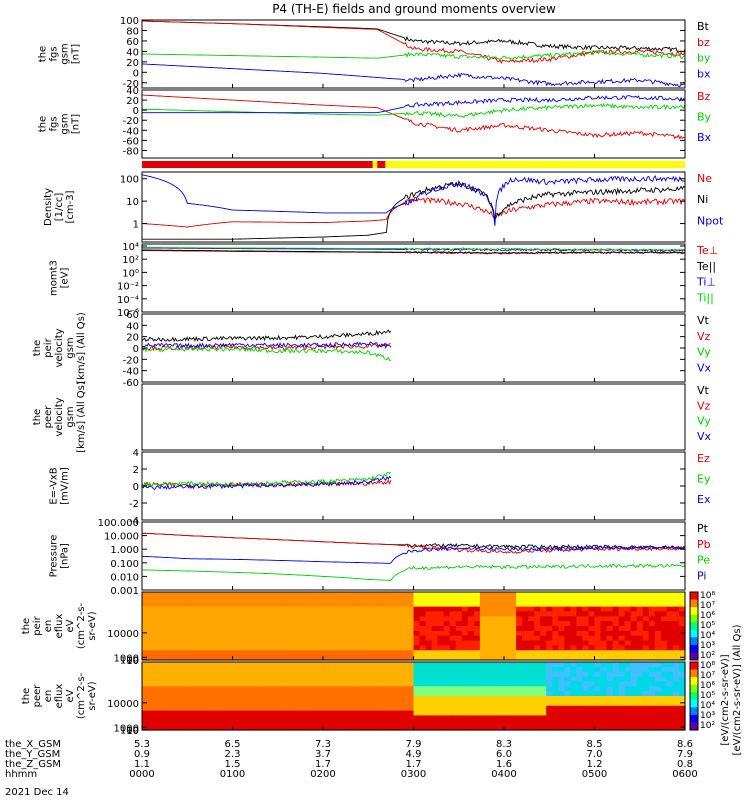 The height and width of the screenshot is (800, 750). I want to click on y-axis-label: thefgsgsm[nT], so click(60, 123).